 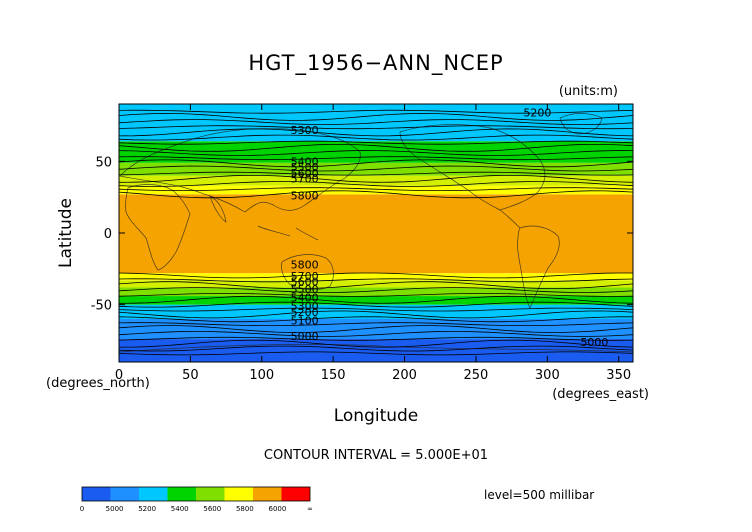 I want to click on x-tick-label: 200, so click(x=404, y=375).